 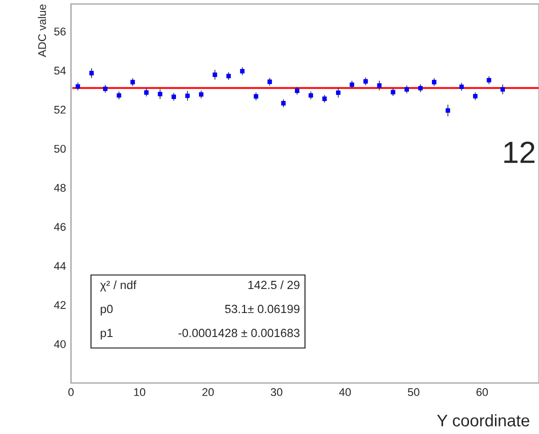 I want to click on annotation: 53.1± 0.06199, so click(x=262, y=309).